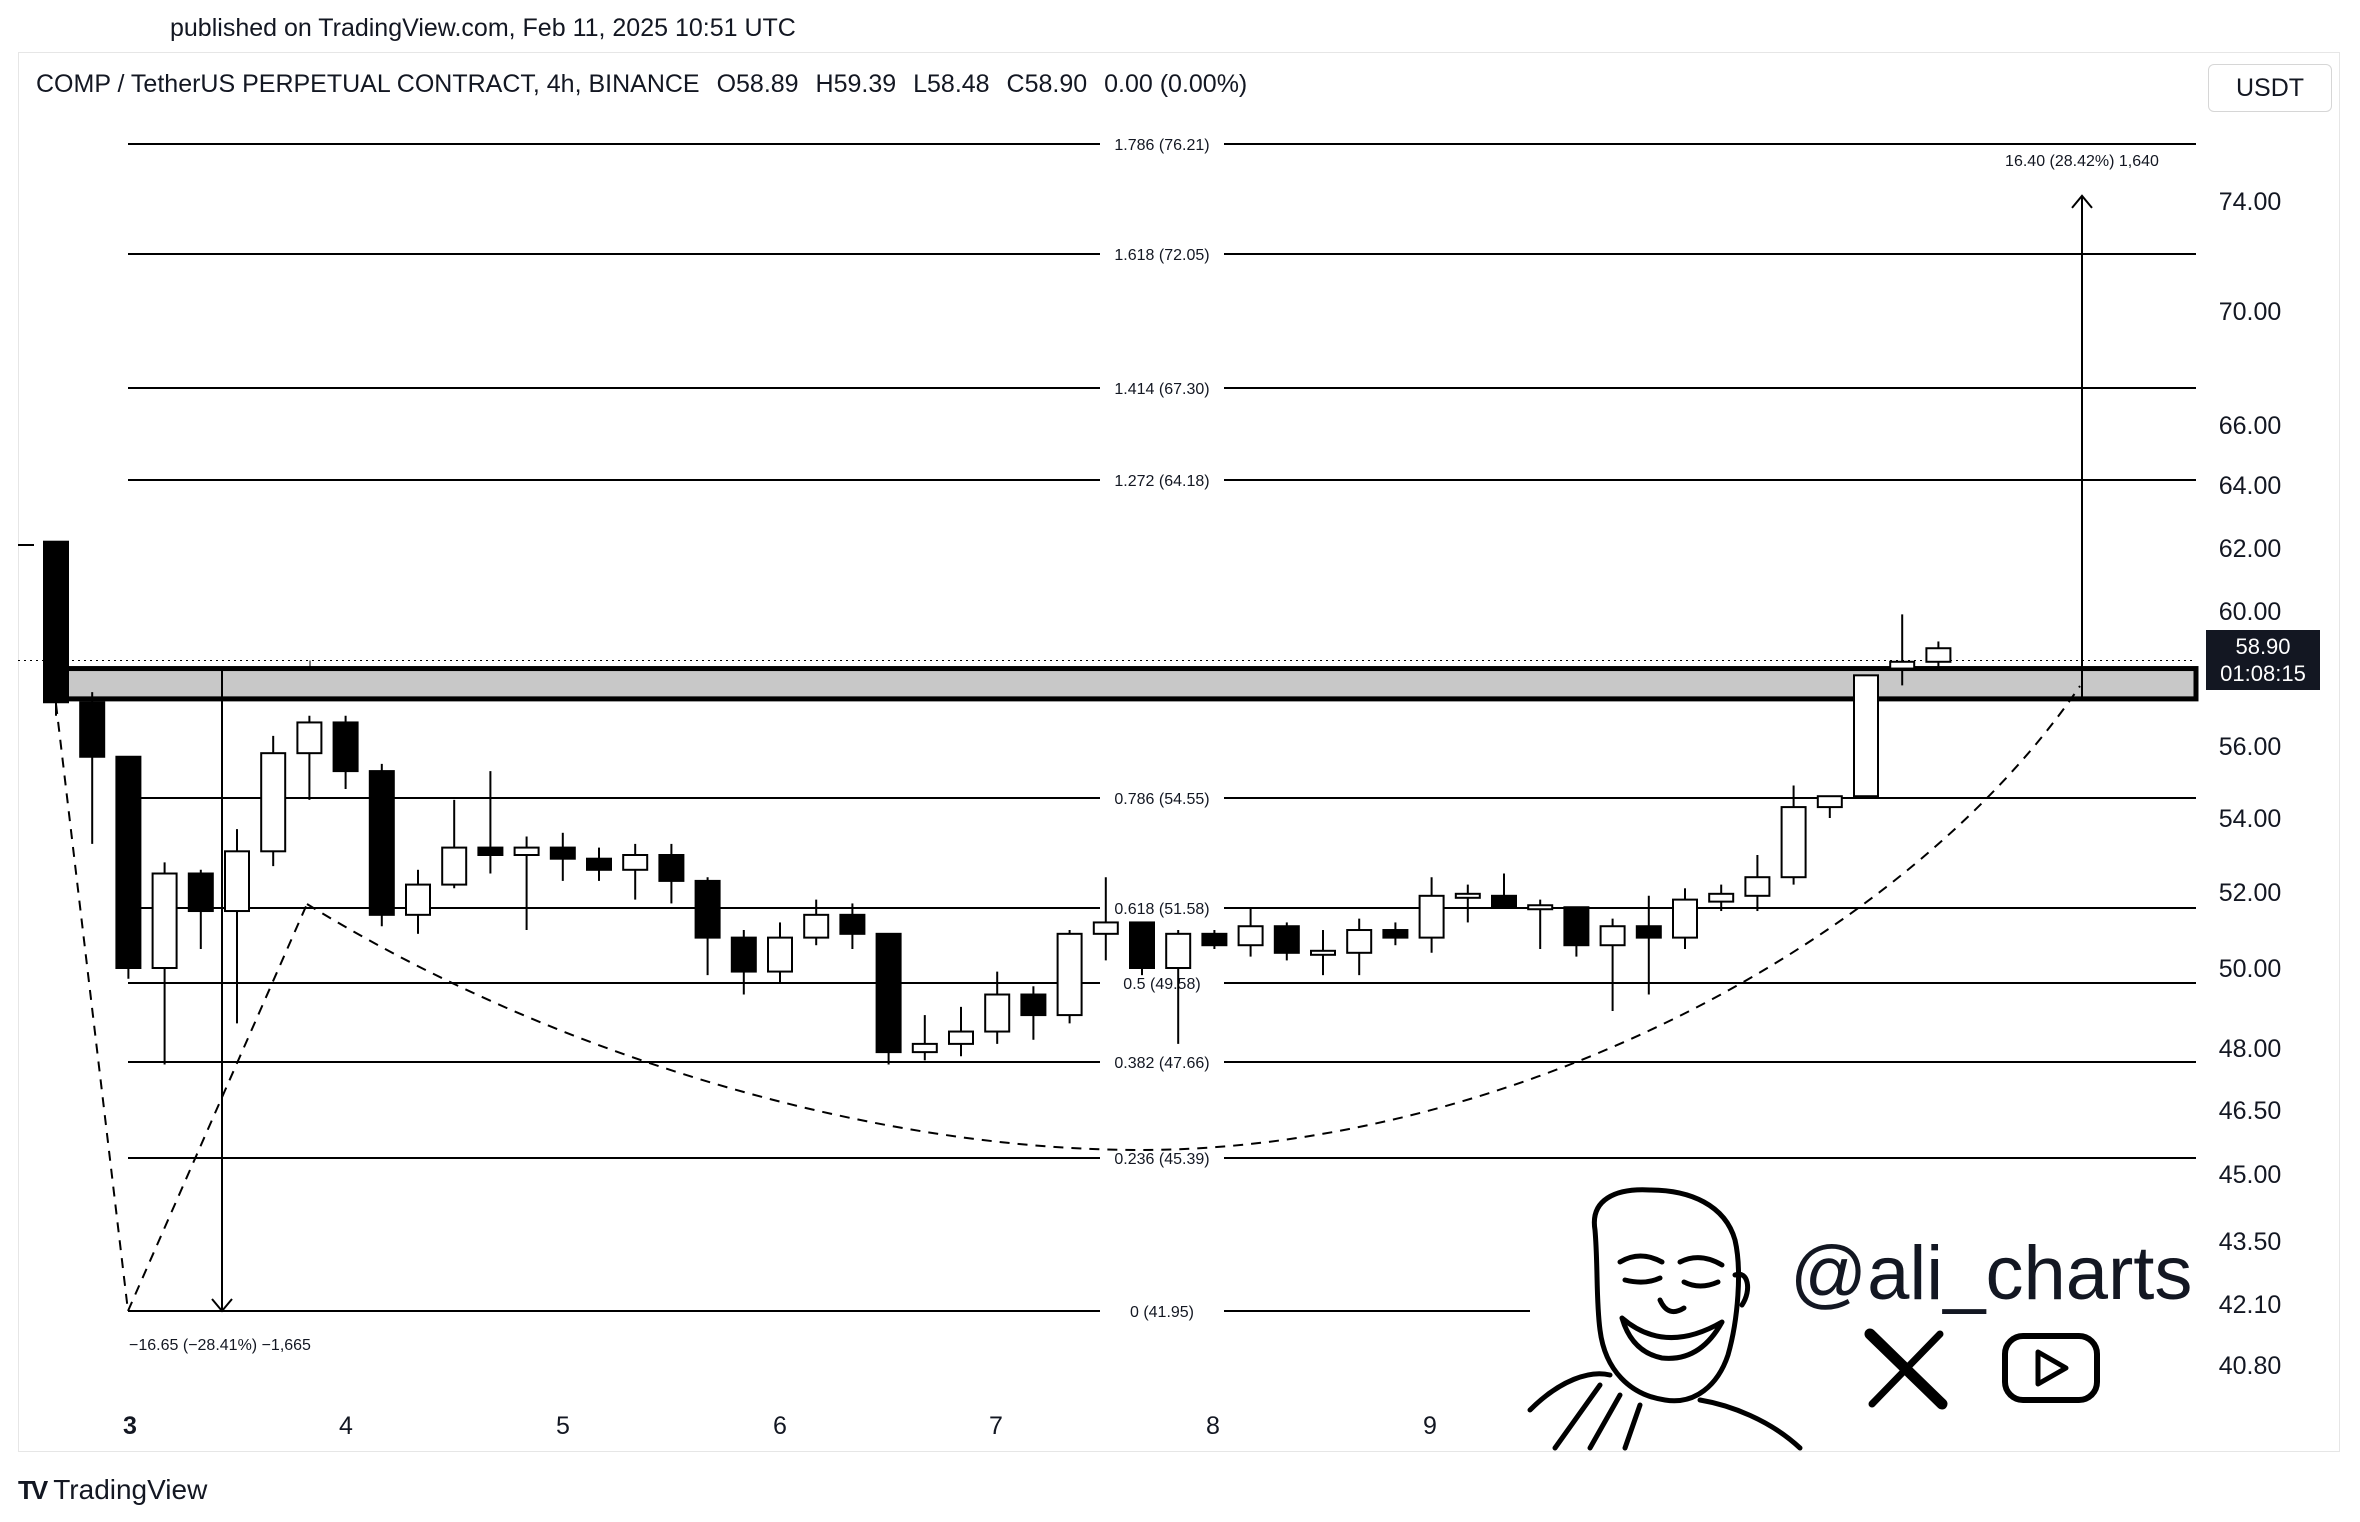  Describe the element at coordinates (563, 1426) in the screenshot. I see `x-tick-label: 5` at that location.